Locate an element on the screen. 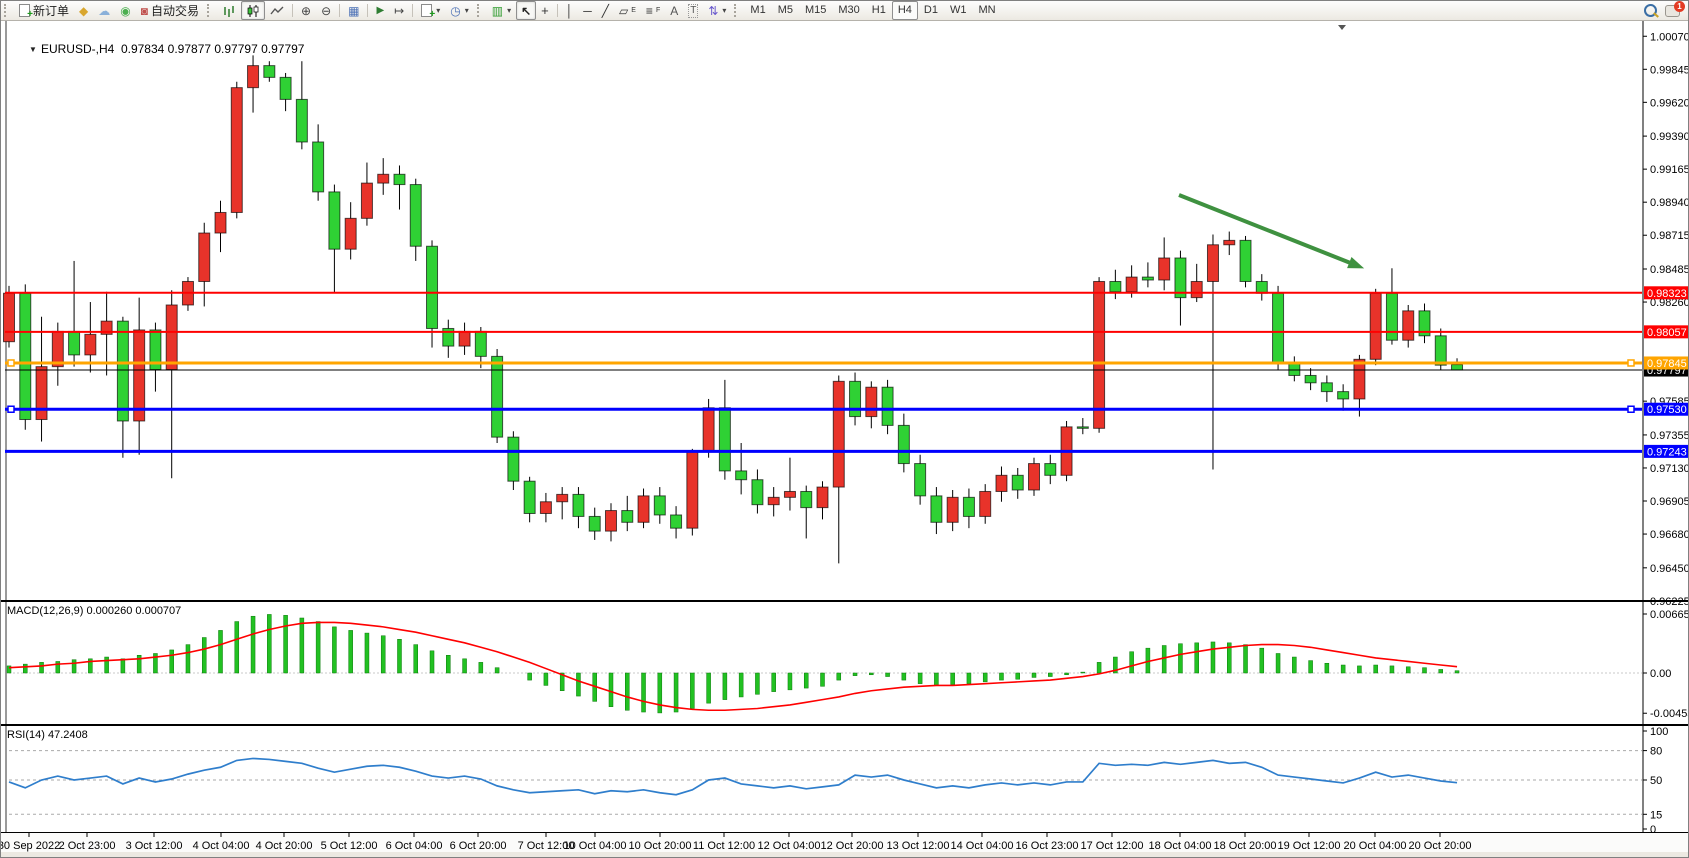  tab-d1: D1 is located at coordinates (930, 10).